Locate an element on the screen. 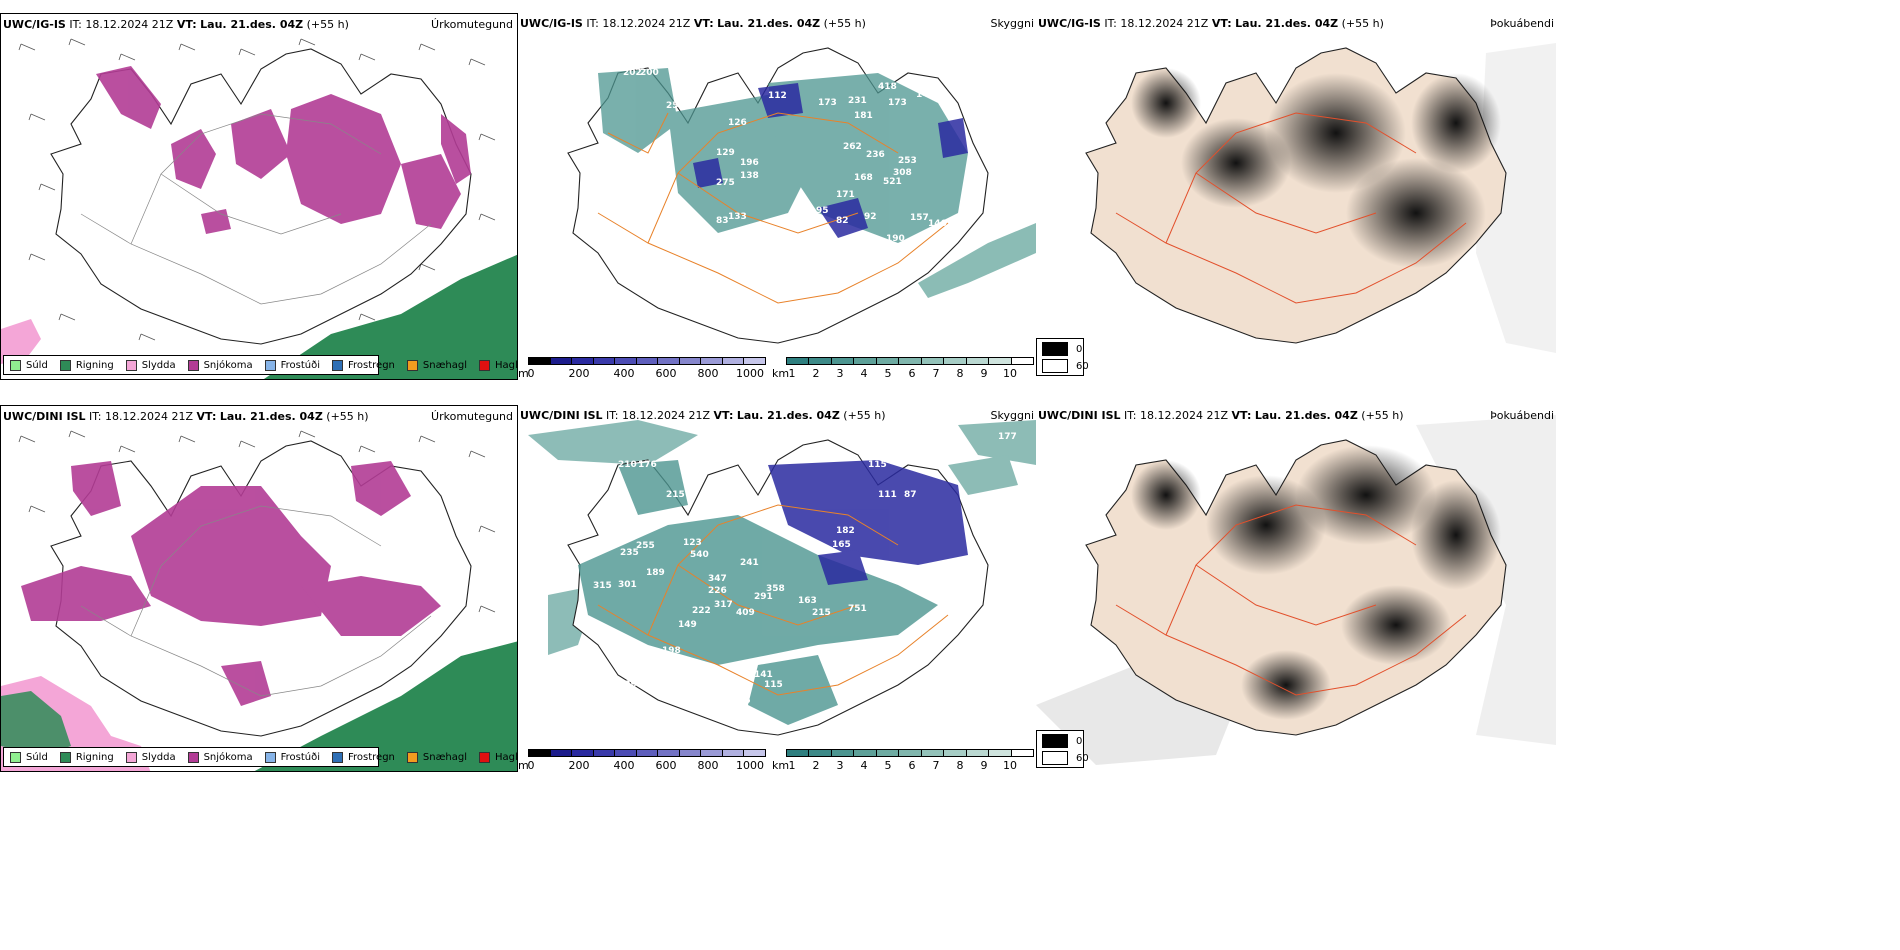 The width and height of the screenshot is (1900, 950). visibility-tick: 7 is located at coordinates (936, 373).